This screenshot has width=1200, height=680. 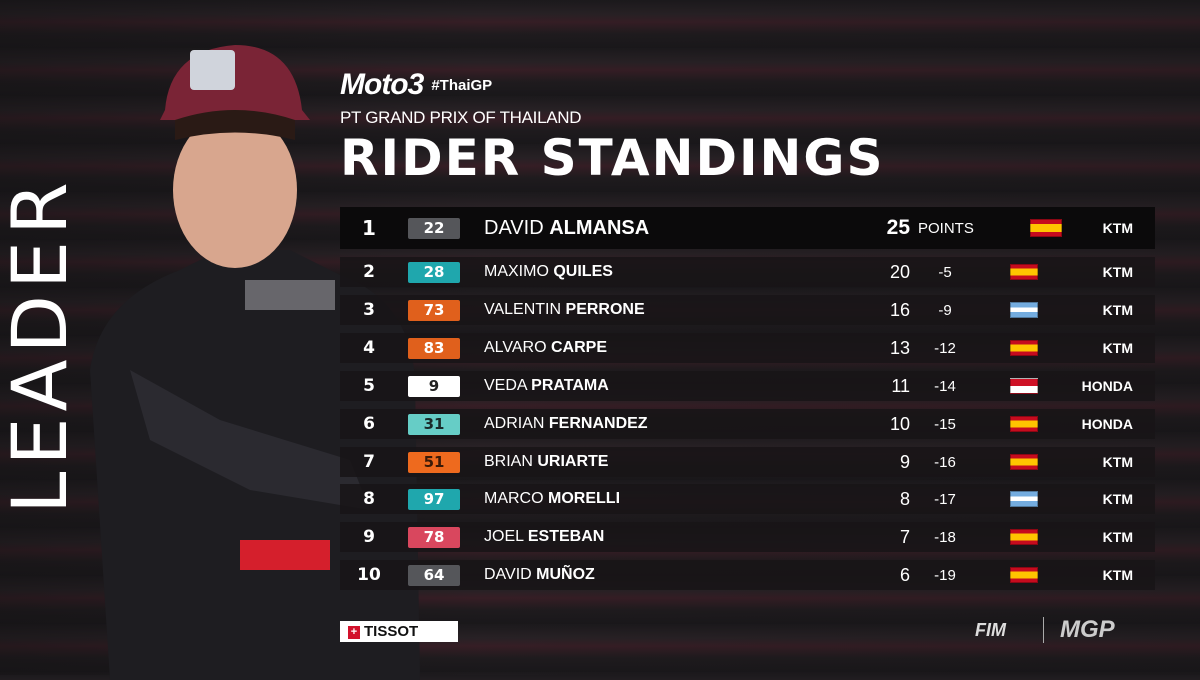 What do you see at coordinates (369, 348) in the screenshot?
I see `position: 4` at bounding box center [369, 348].